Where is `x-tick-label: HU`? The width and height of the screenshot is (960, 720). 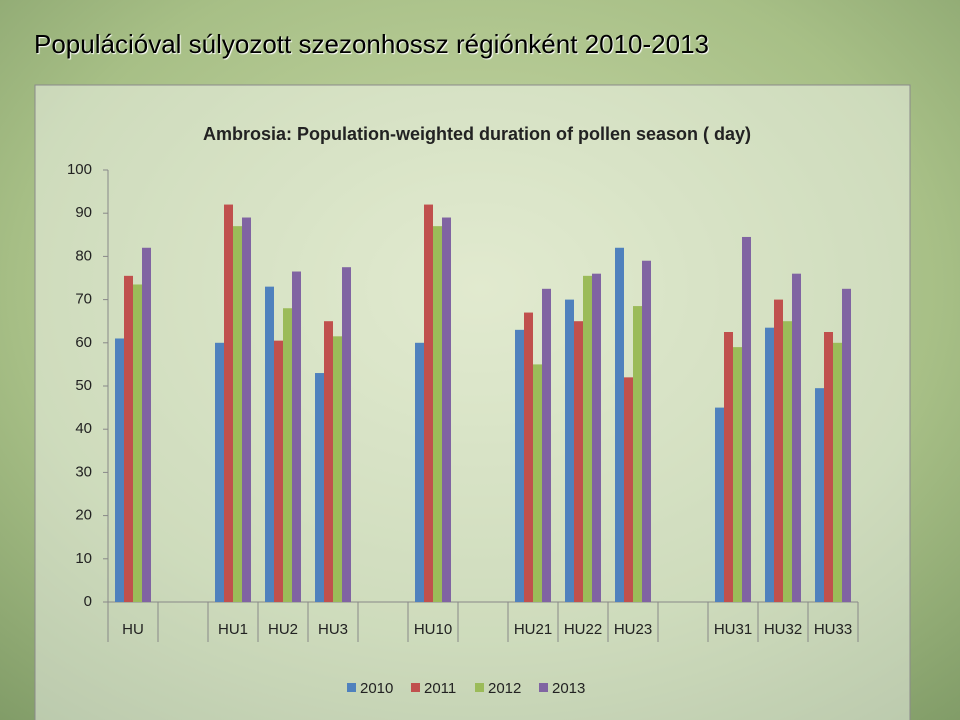
x-tick-label: HU is located at coordinates (133, 629).